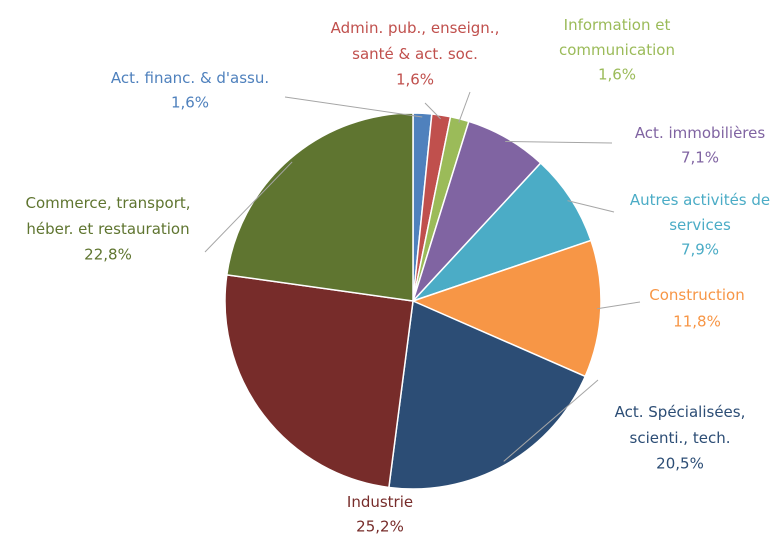 The width and height of the screenshot is (782, 536). I want to click on value-label: 20,5%, so click(680, 464).